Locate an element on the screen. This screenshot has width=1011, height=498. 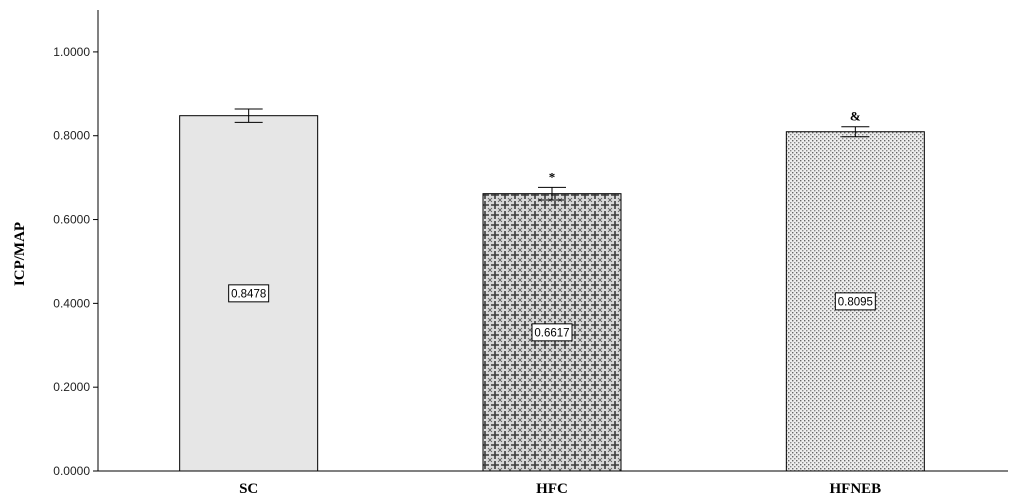
y-tick-label: 0.8000 is located at coordinates (71, 136).